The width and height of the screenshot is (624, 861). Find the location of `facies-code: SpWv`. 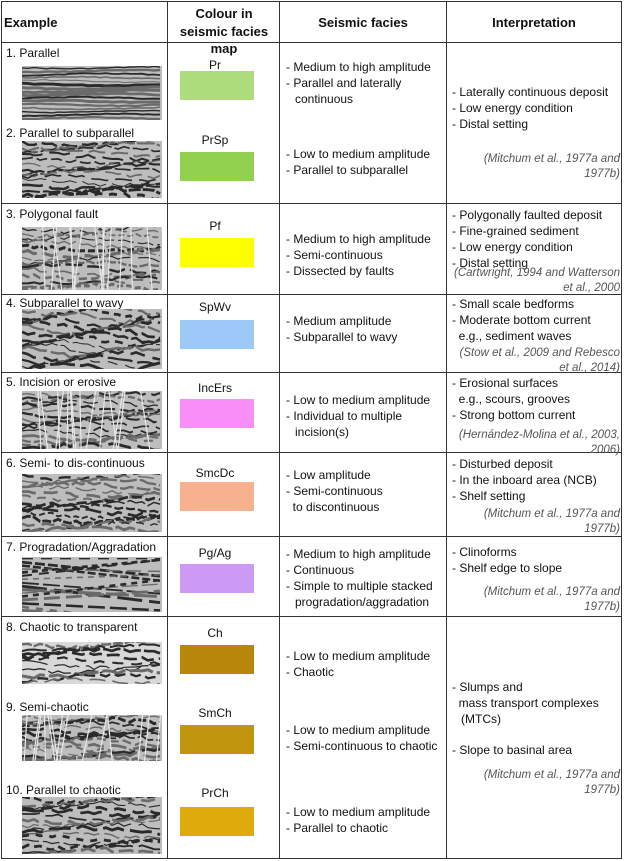

facies-code: SpWv is located at coordinates (214, 307).